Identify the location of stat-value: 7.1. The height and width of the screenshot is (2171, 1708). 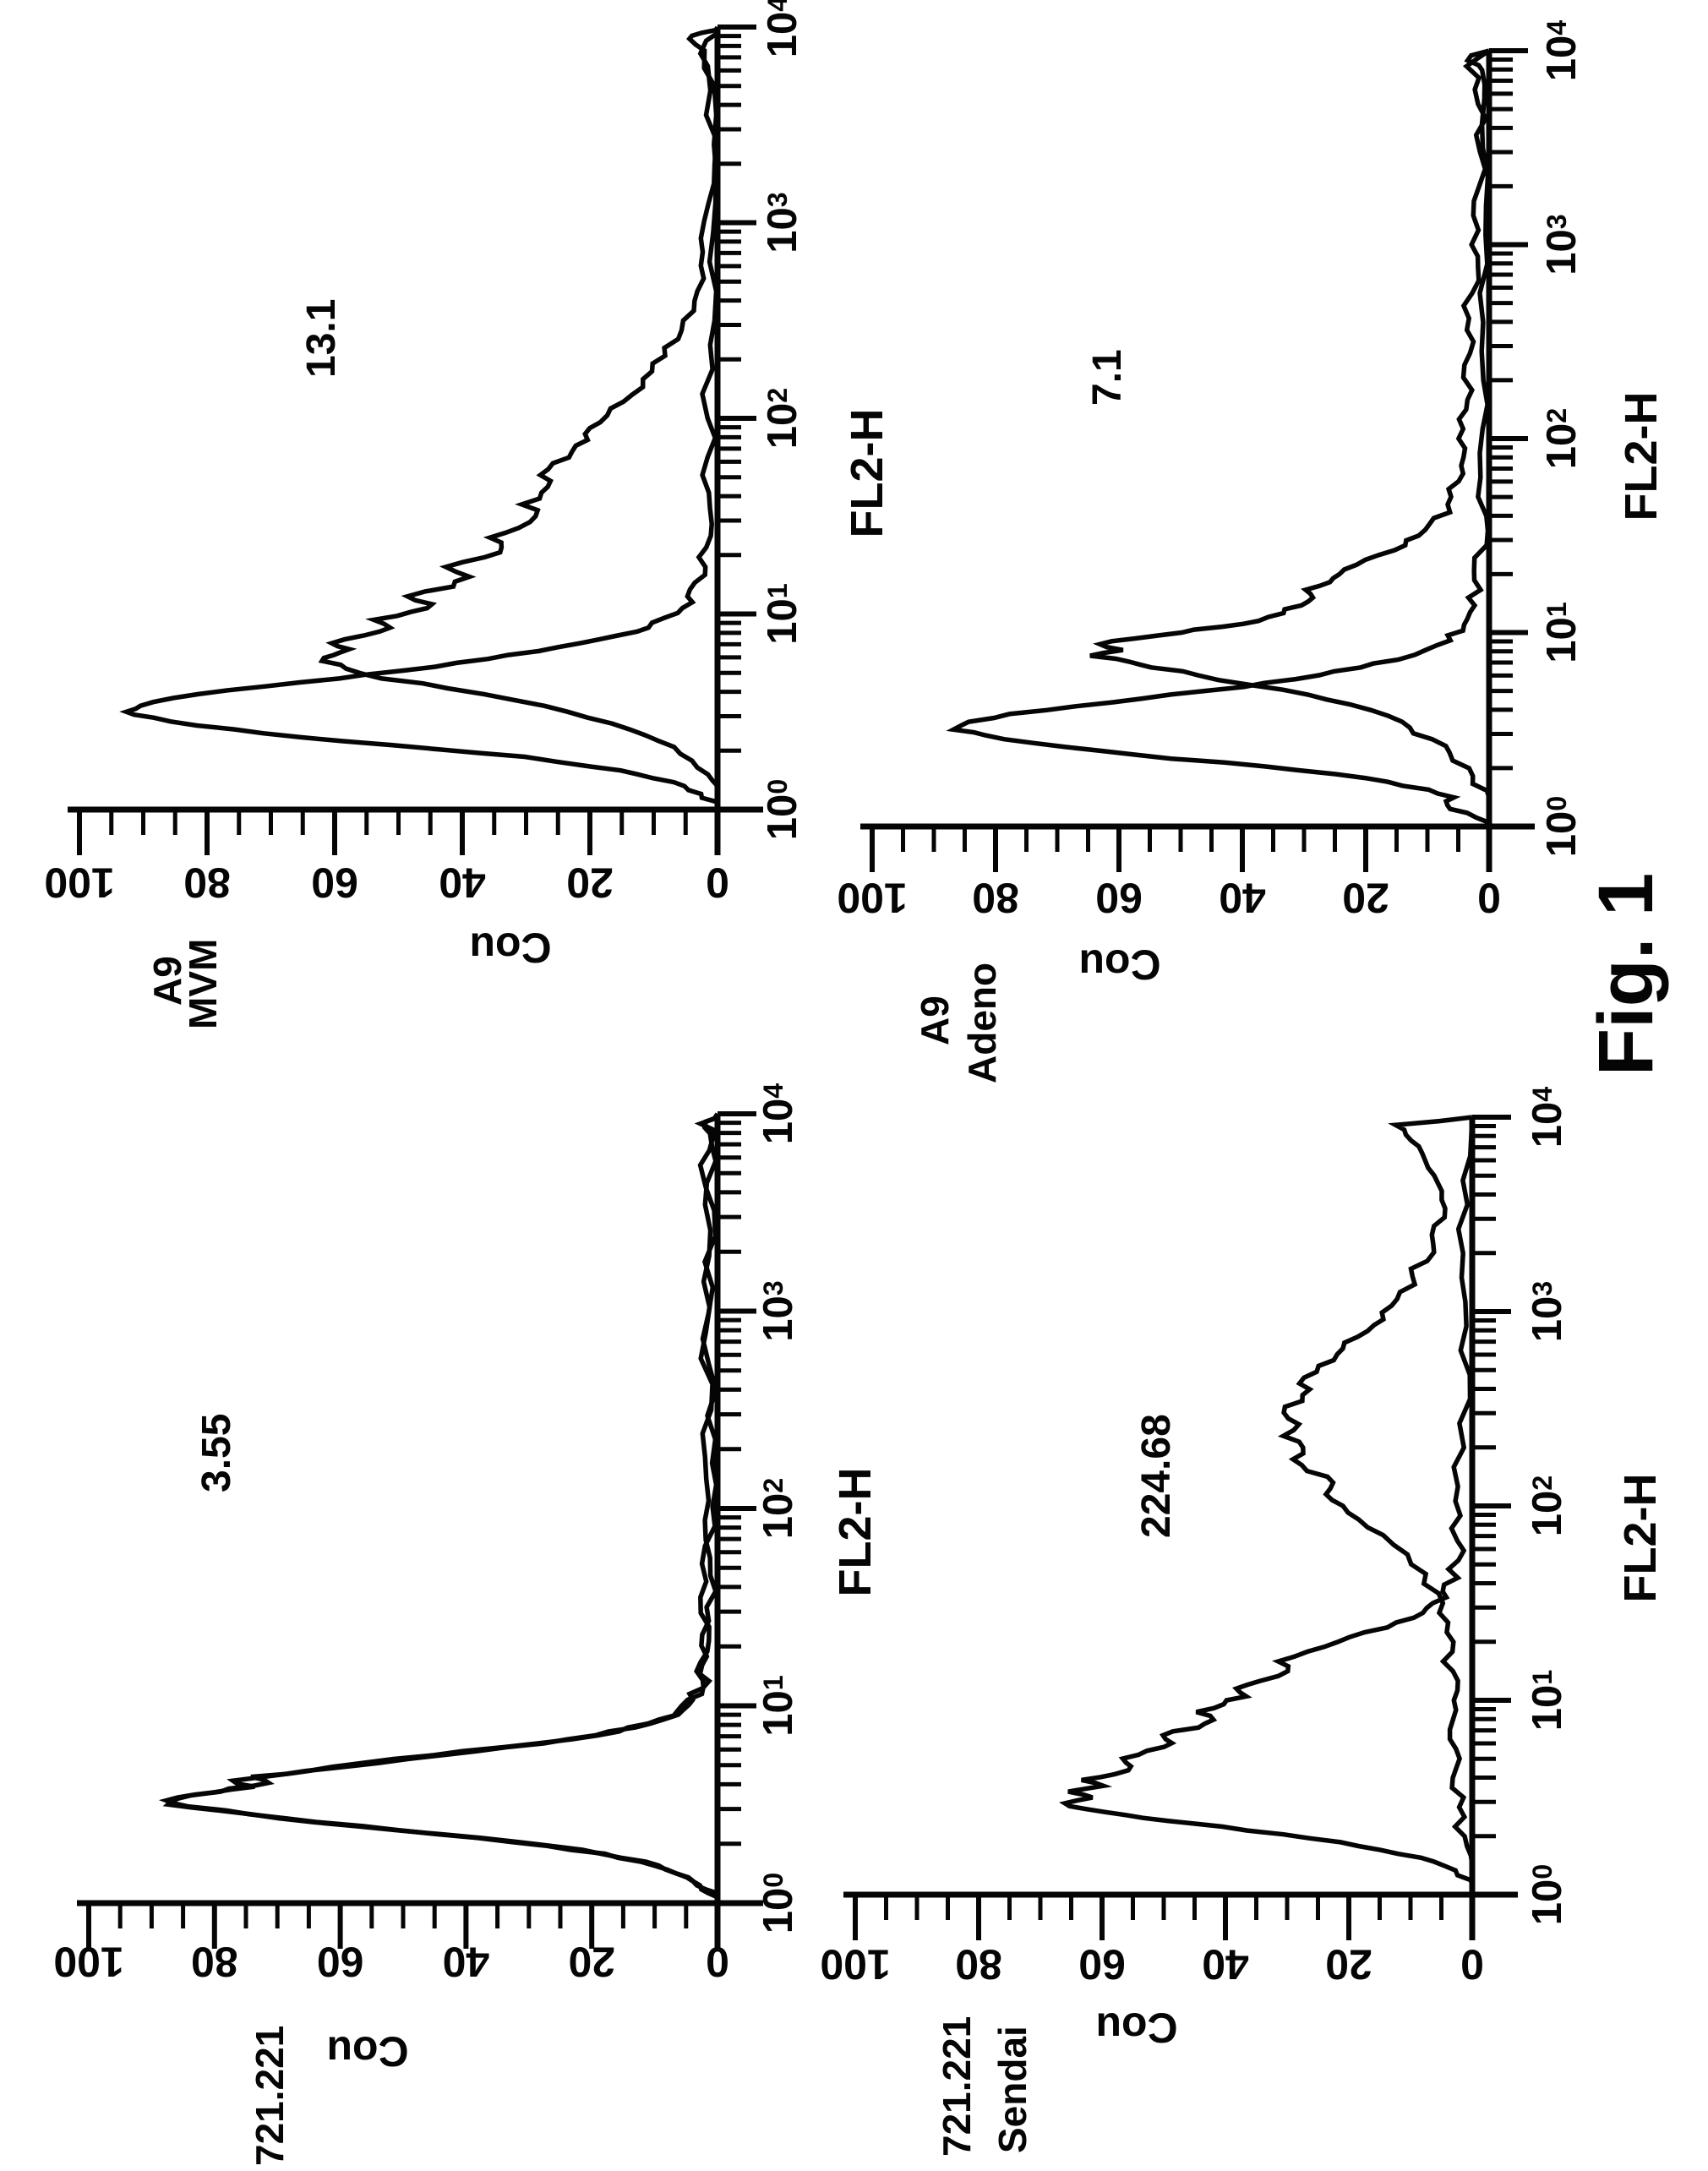
(1107, 377).